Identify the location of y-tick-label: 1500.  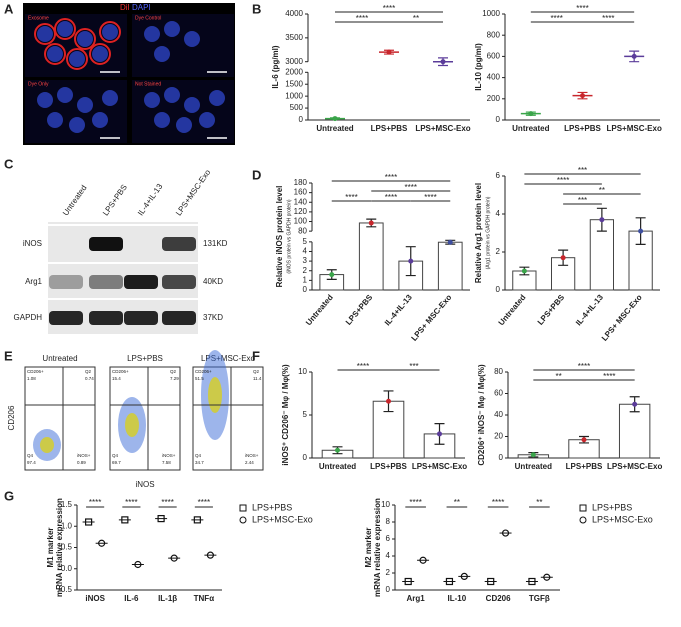
(294, 83).